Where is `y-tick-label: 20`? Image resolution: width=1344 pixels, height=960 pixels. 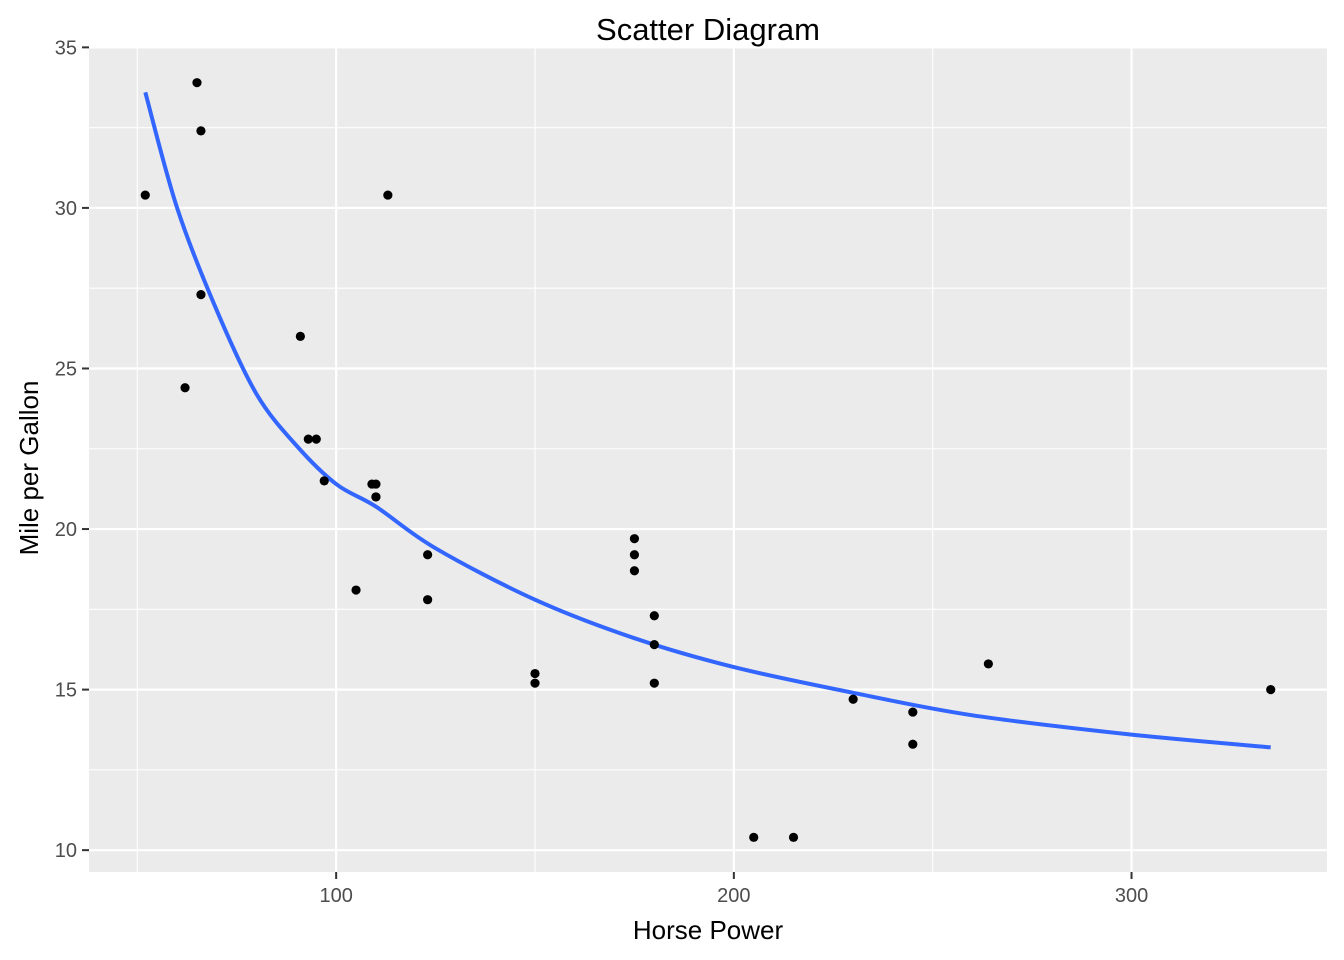 y-tick-label: 20 is located at coordinates (66, 530).